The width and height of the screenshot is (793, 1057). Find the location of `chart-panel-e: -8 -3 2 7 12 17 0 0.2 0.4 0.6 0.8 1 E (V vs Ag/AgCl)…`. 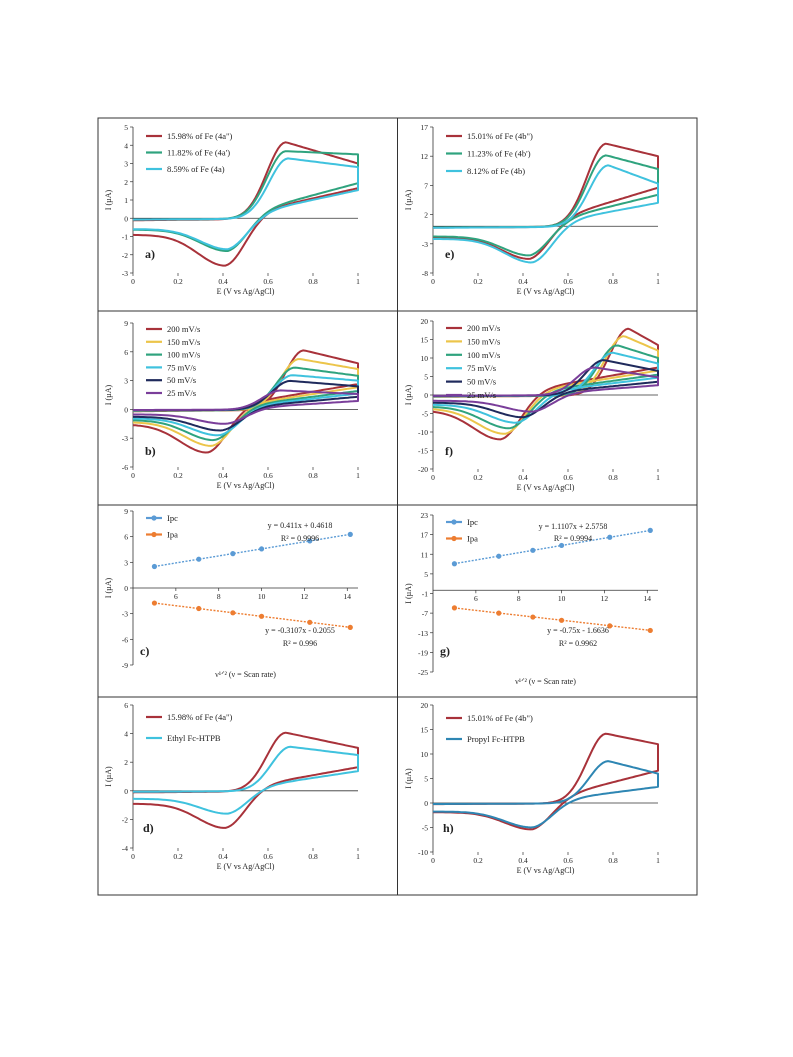

chart-panel-e: -8 -3 2 7 12 17 0 0.2 0.4 0.6 0.8 1 E (V vs Ag/AgCl)… is located at coordinates (532, 209).